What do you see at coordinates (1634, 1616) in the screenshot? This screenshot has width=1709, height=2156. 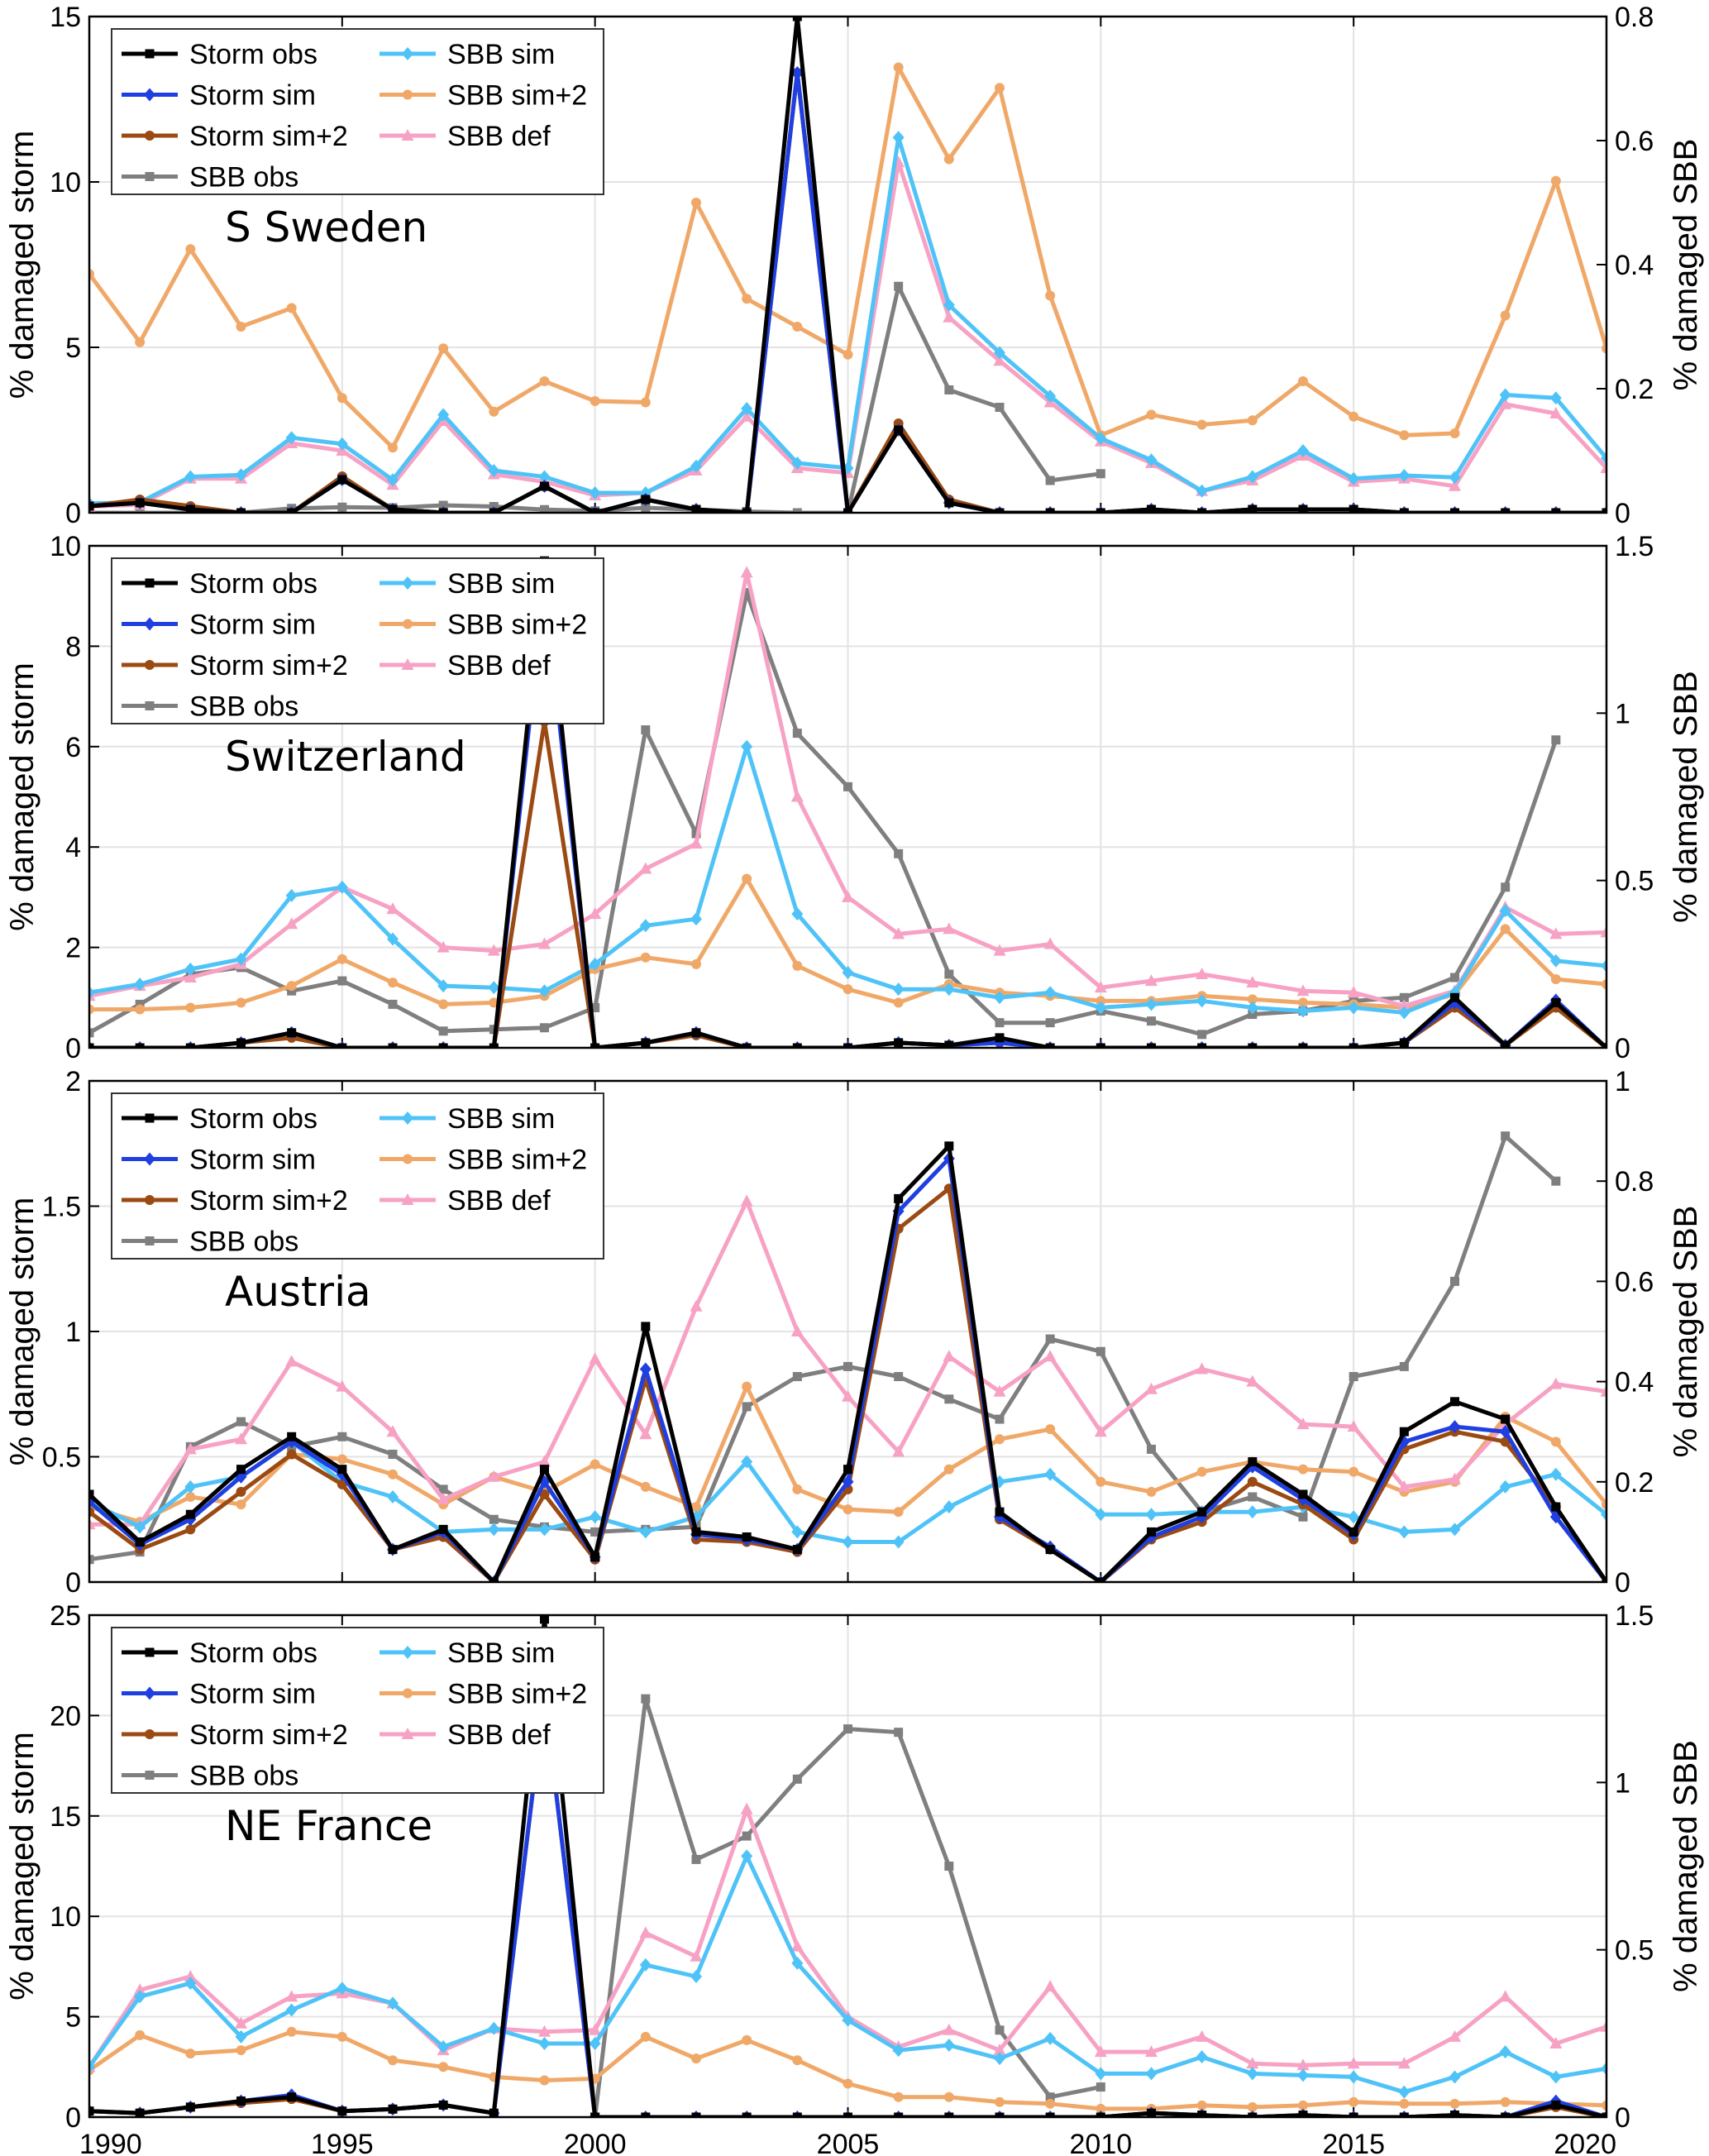 I see `y-tick-label-right: 1.5` at bounding box center [1634, 1616].